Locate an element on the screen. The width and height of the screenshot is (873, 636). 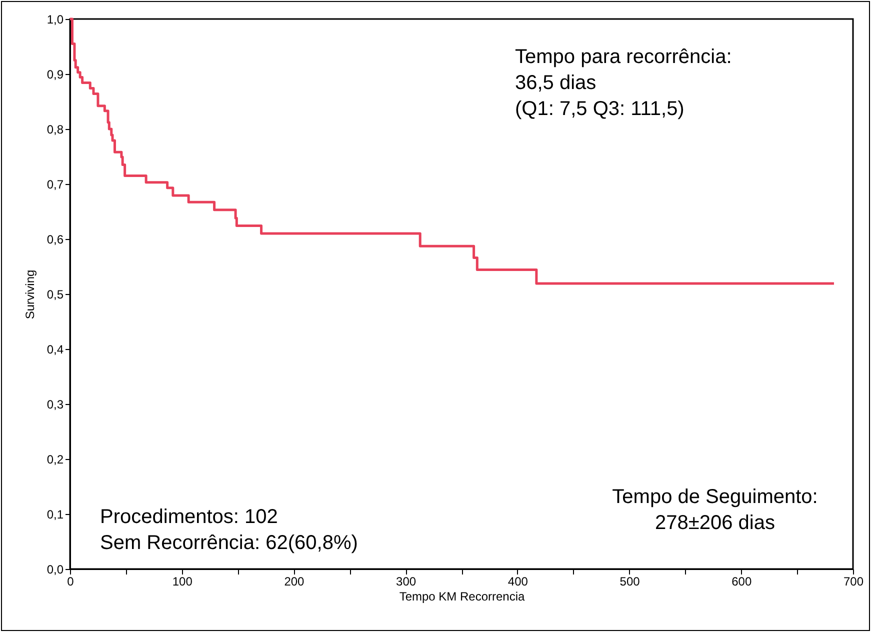
y-tick-label: 0,3 is located at coordinates (55, 405).